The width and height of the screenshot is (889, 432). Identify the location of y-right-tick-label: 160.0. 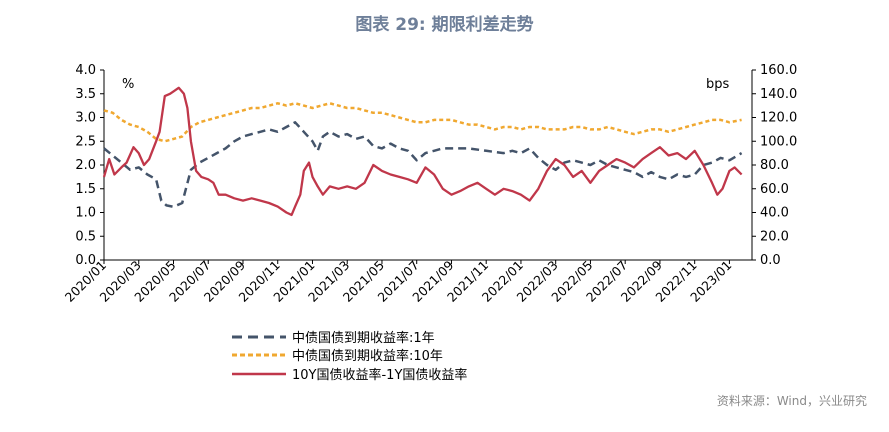
(778, 70).